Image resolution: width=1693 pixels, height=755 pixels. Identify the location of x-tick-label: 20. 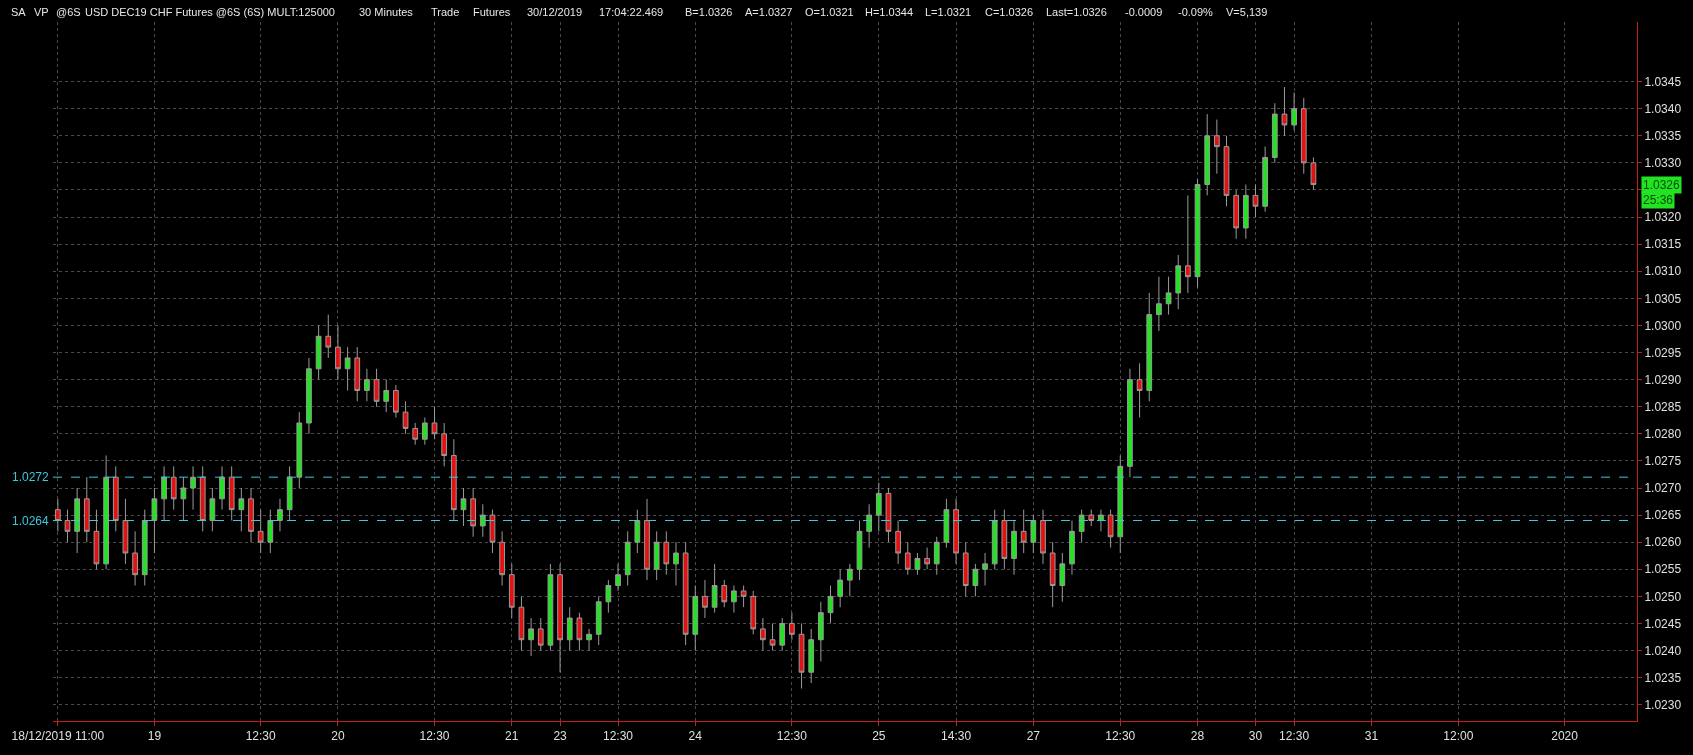
(338, 736).